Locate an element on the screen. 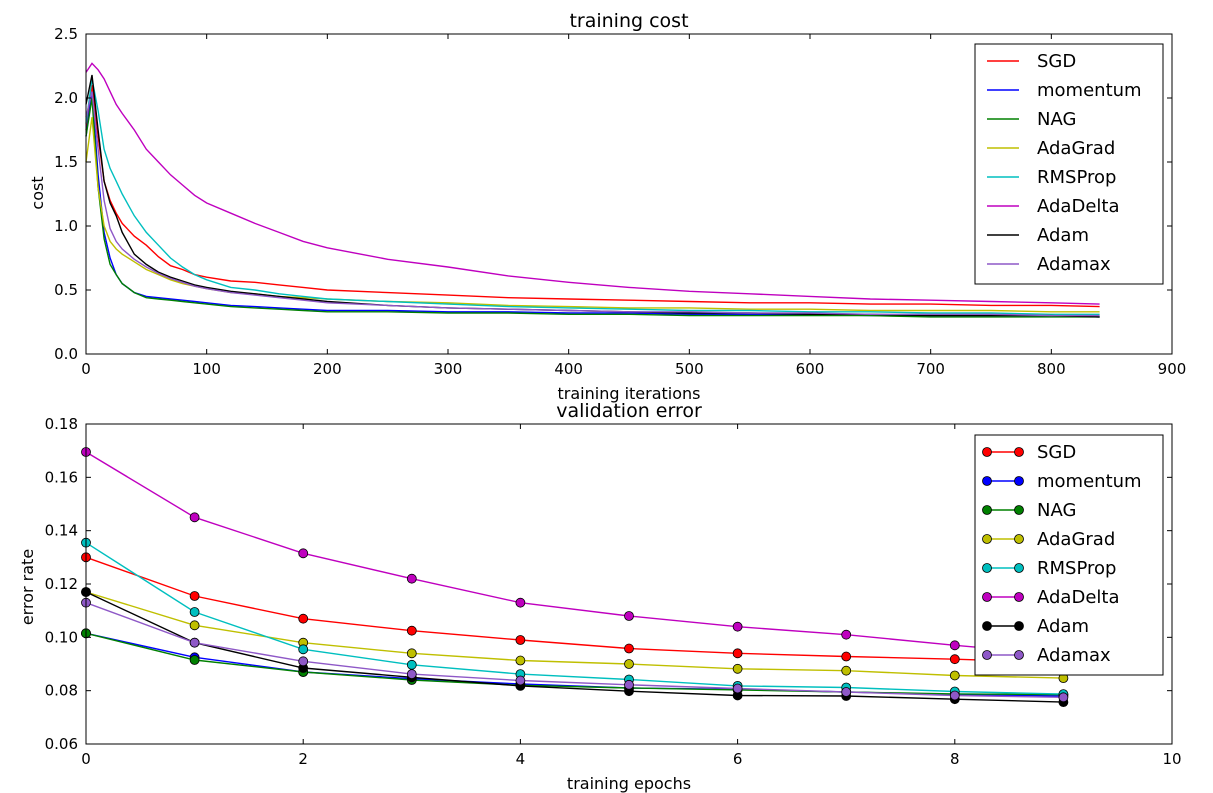 The width and height of the screenshot is (1213, 793). legend-item: momentum is located at coordinates (1064, 90).